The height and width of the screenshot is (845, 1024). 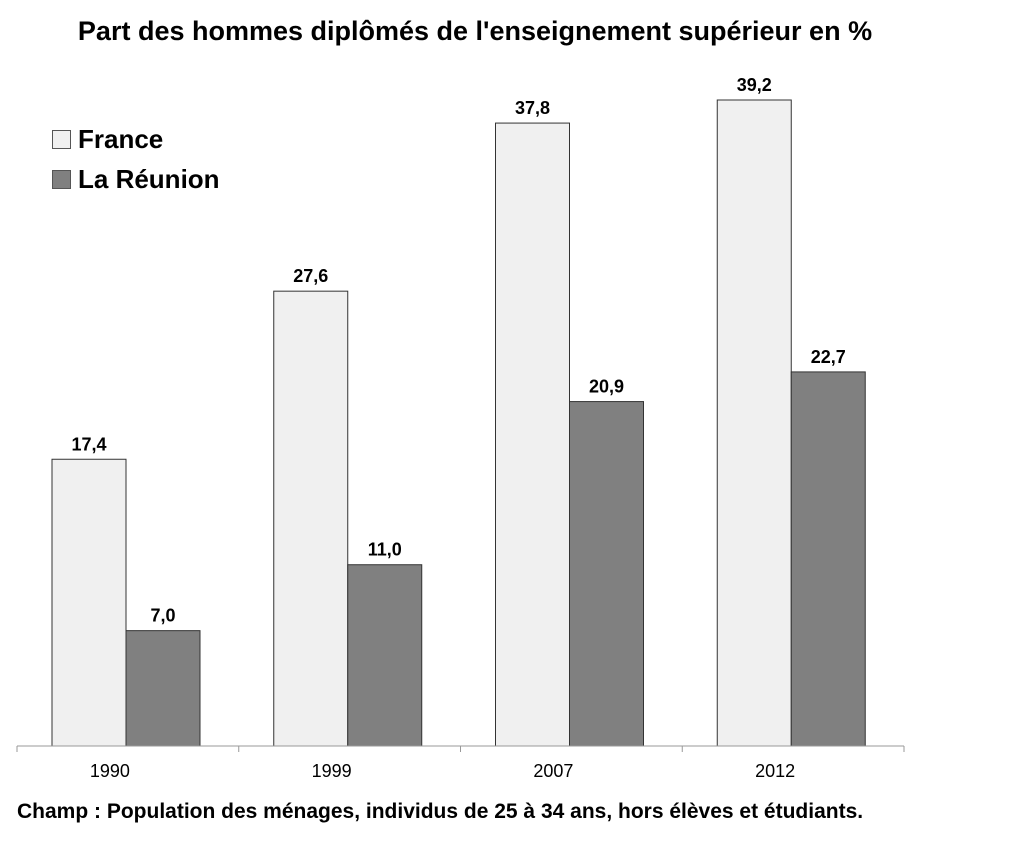 I want to click on data-label-france-1990: 17,4, so click(x=88, y=444).